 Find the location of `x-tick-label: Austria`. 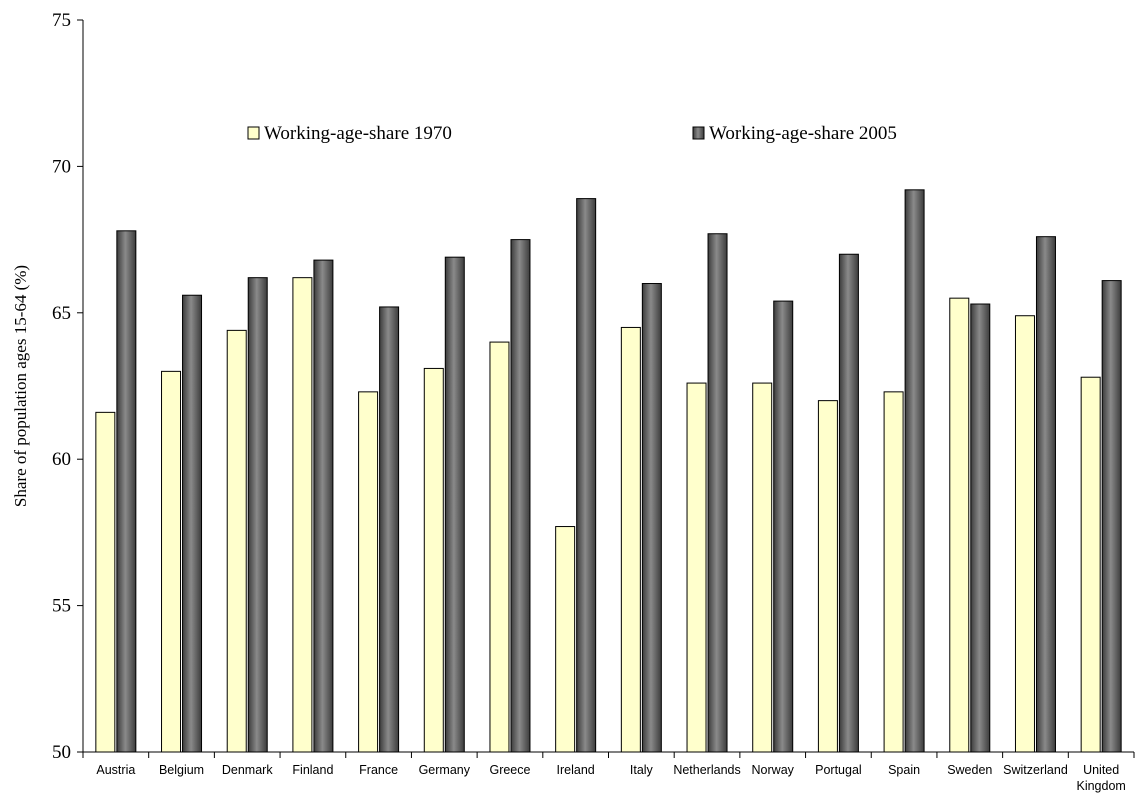

x-tick-label: Austria is located at coordinates (115, 770).